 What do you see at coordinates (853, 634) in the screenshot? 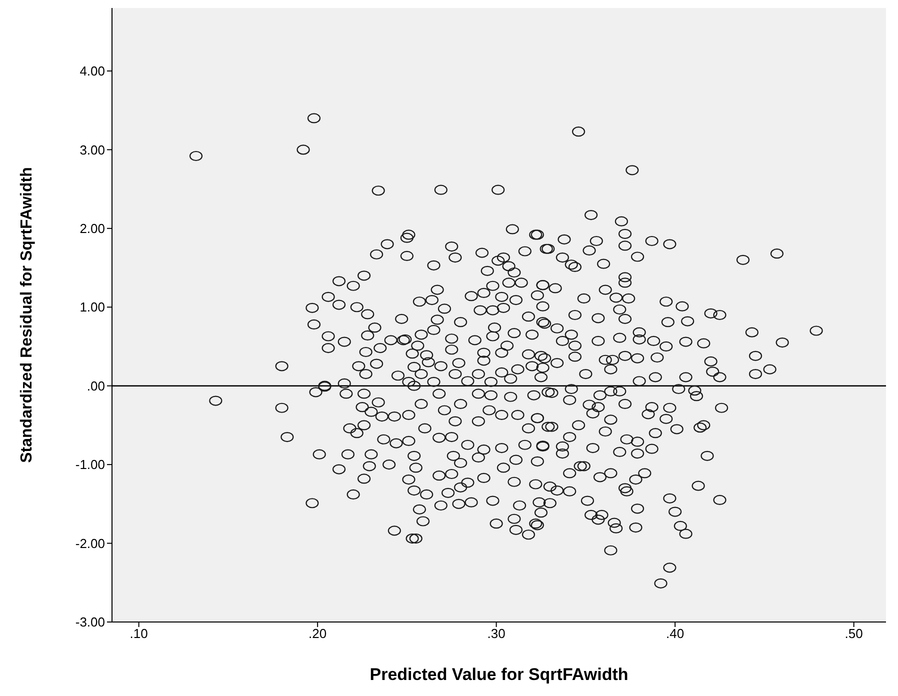
I see `x-tick-label: .50` at bounding box center [853, 634].